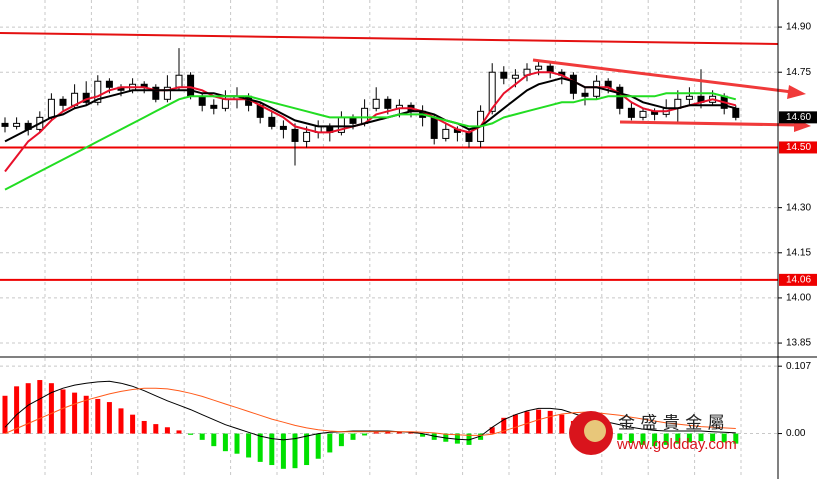 This screenshot has height=479, width=817. I want to click on y-tick-label: 13.85, so click(798, 343).